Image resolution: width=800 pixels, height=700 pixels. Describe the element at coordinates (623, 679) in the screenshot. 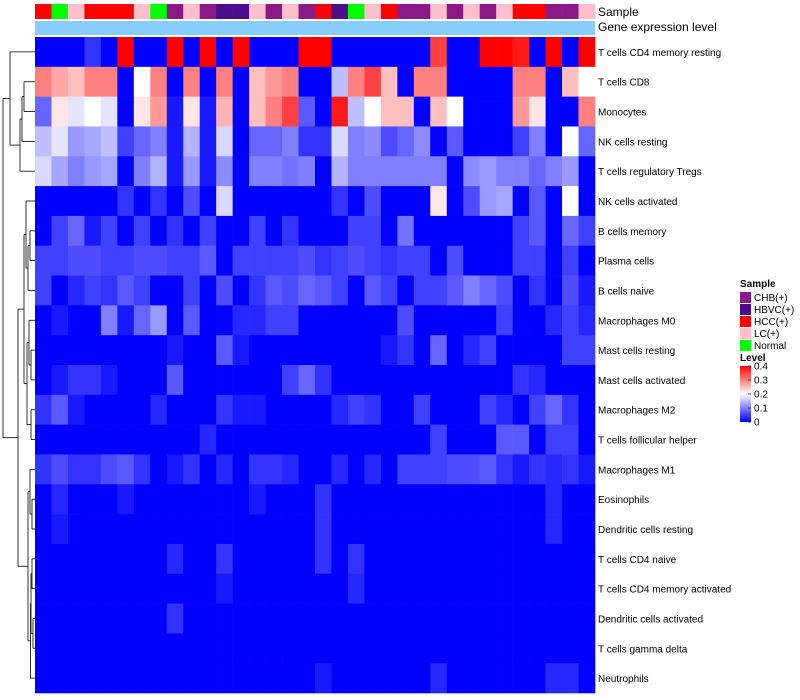

I see `row-label: Neutrophils` at that location.